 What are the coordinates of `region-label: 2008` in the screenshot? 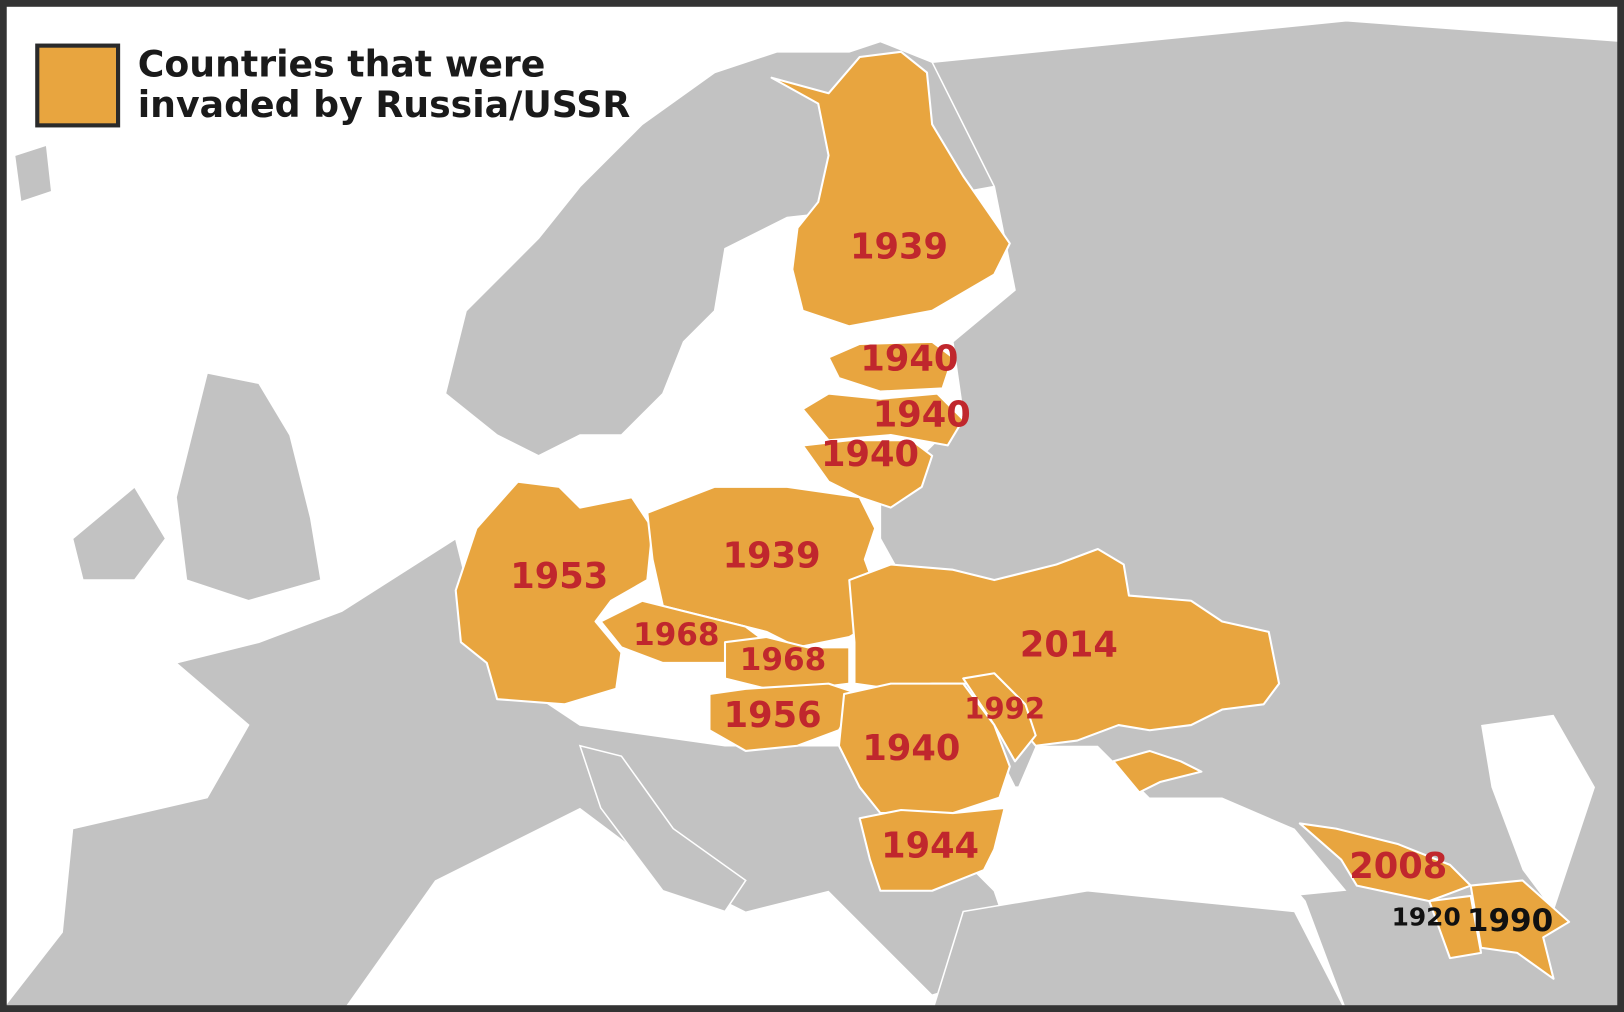 It's located at (1398, 866).